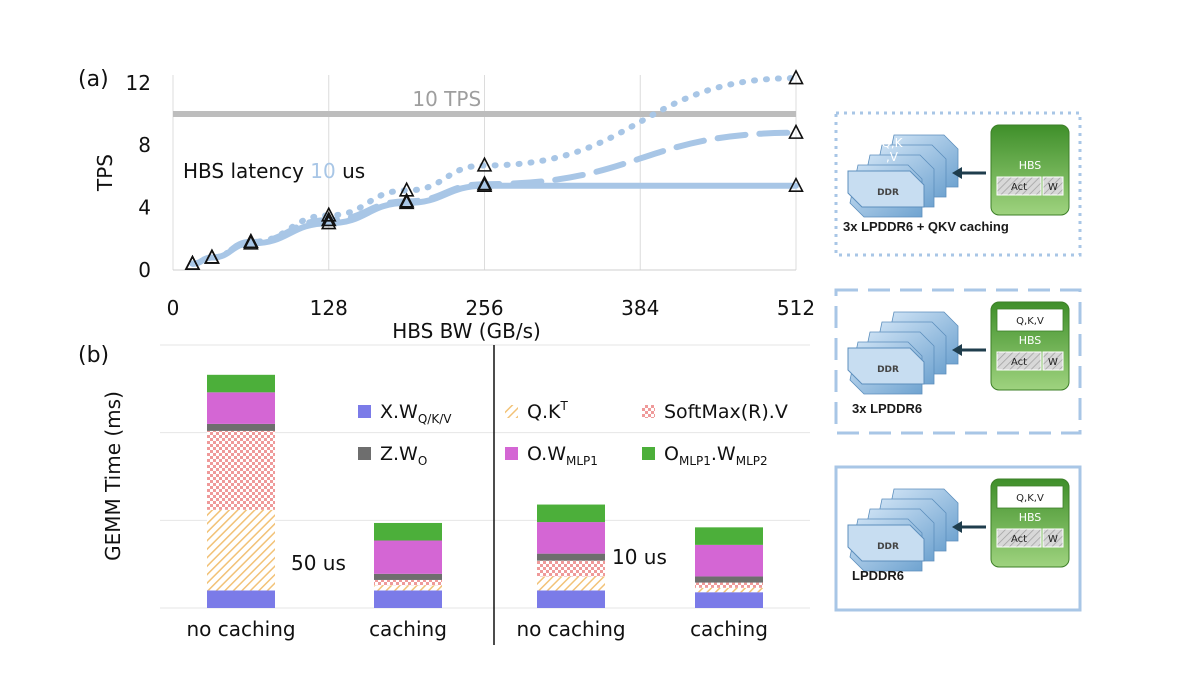  I want to click on ref-line-label: 10 TPS, so click(446, 99).